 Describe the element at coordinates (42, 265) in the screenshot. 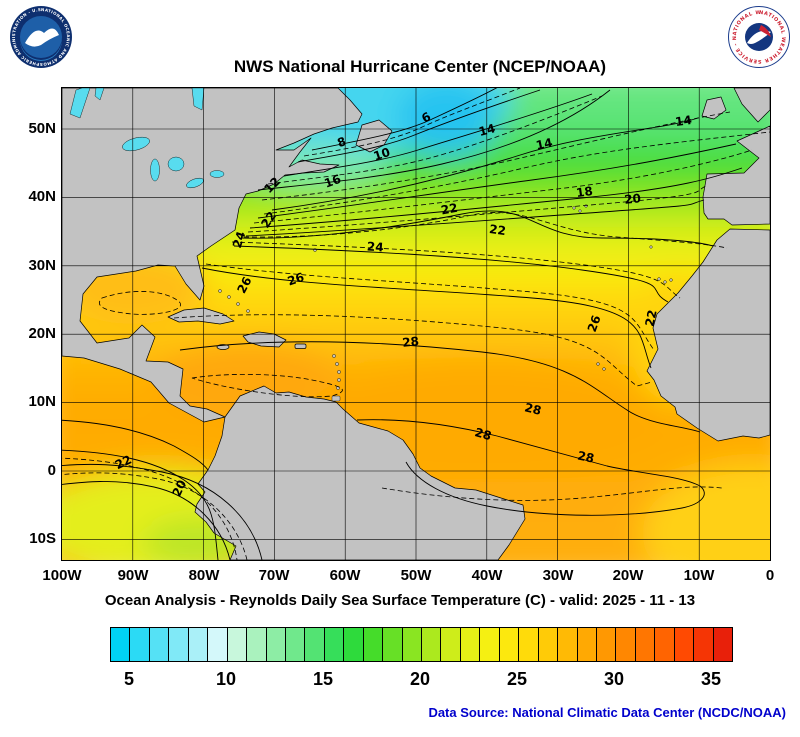

I see `lat-axis-label: 30N` at that location.